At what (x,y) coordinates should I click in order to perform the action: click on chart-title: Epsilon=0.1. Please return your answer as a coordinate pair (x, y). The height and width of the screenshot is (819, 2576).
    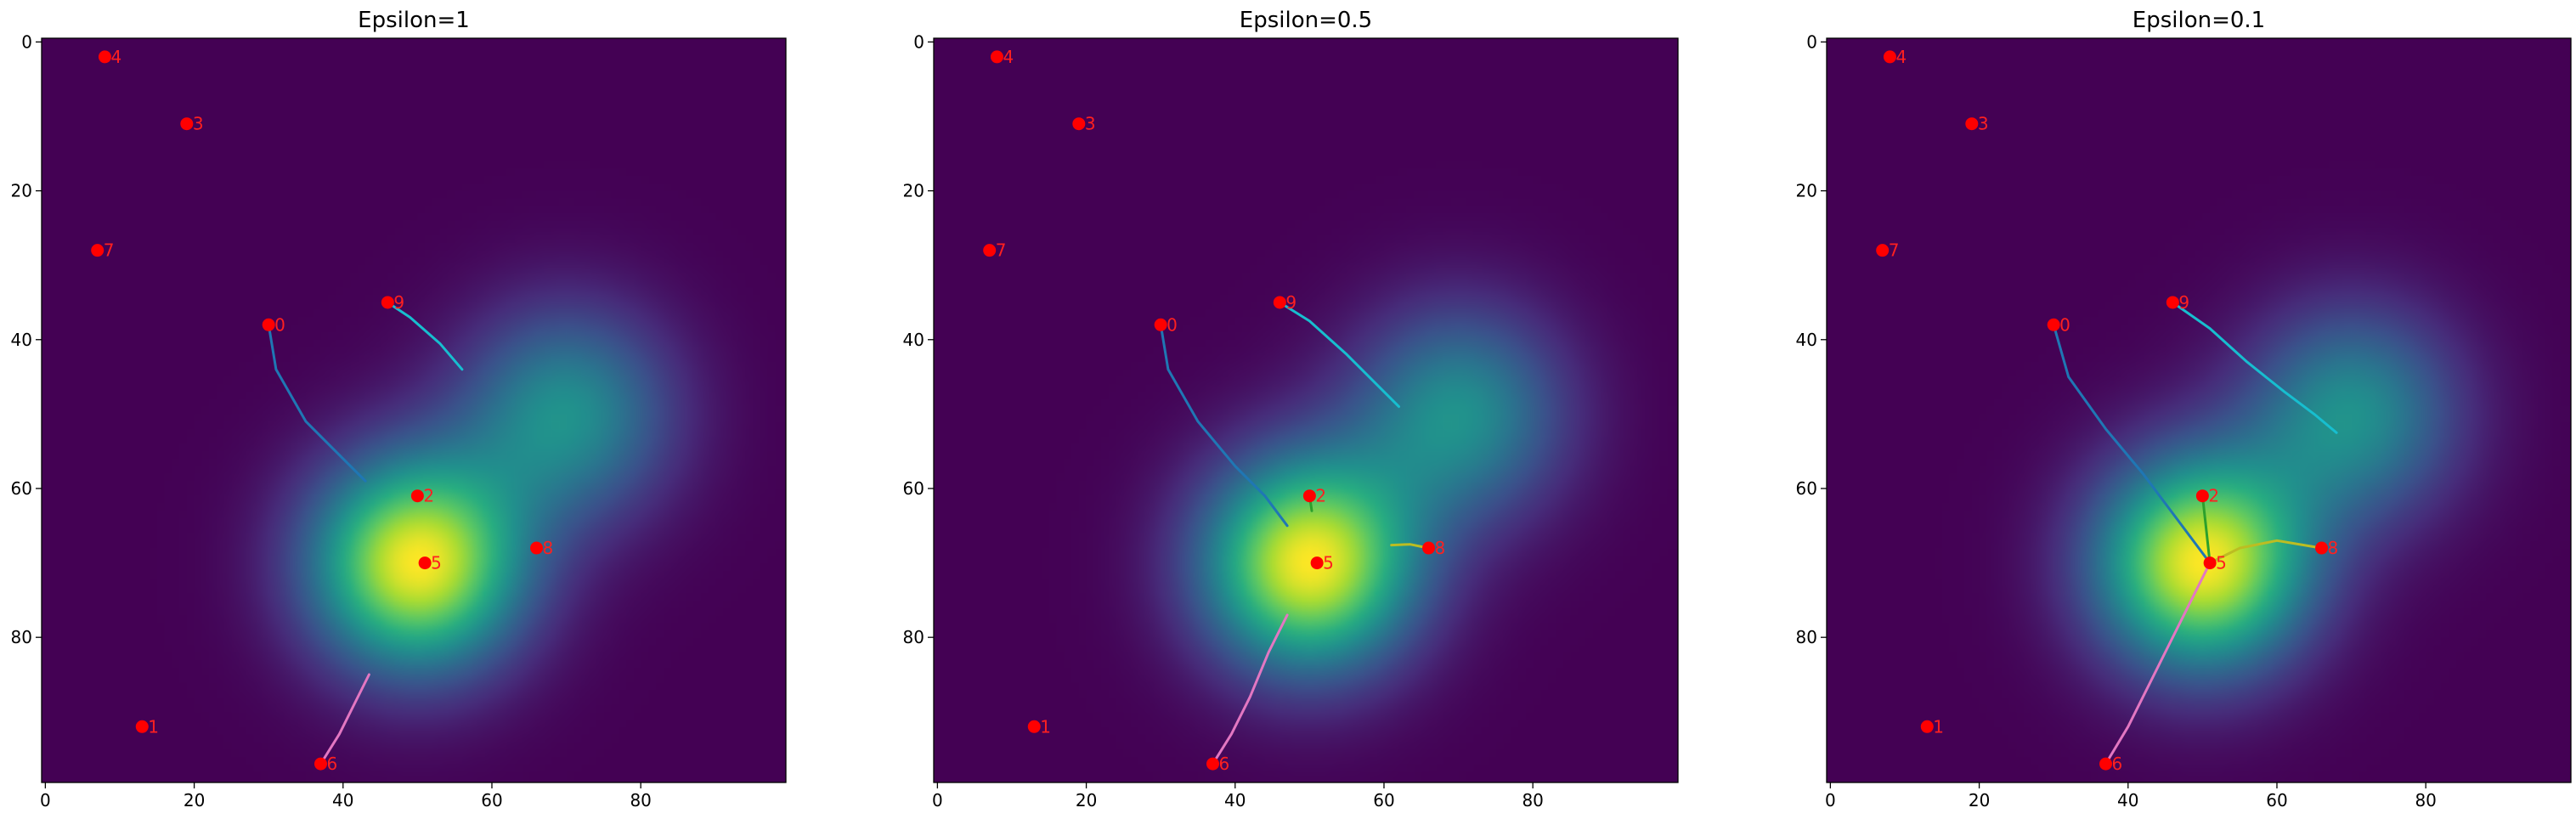
    Looking at the image, I should click on (2199, 20).